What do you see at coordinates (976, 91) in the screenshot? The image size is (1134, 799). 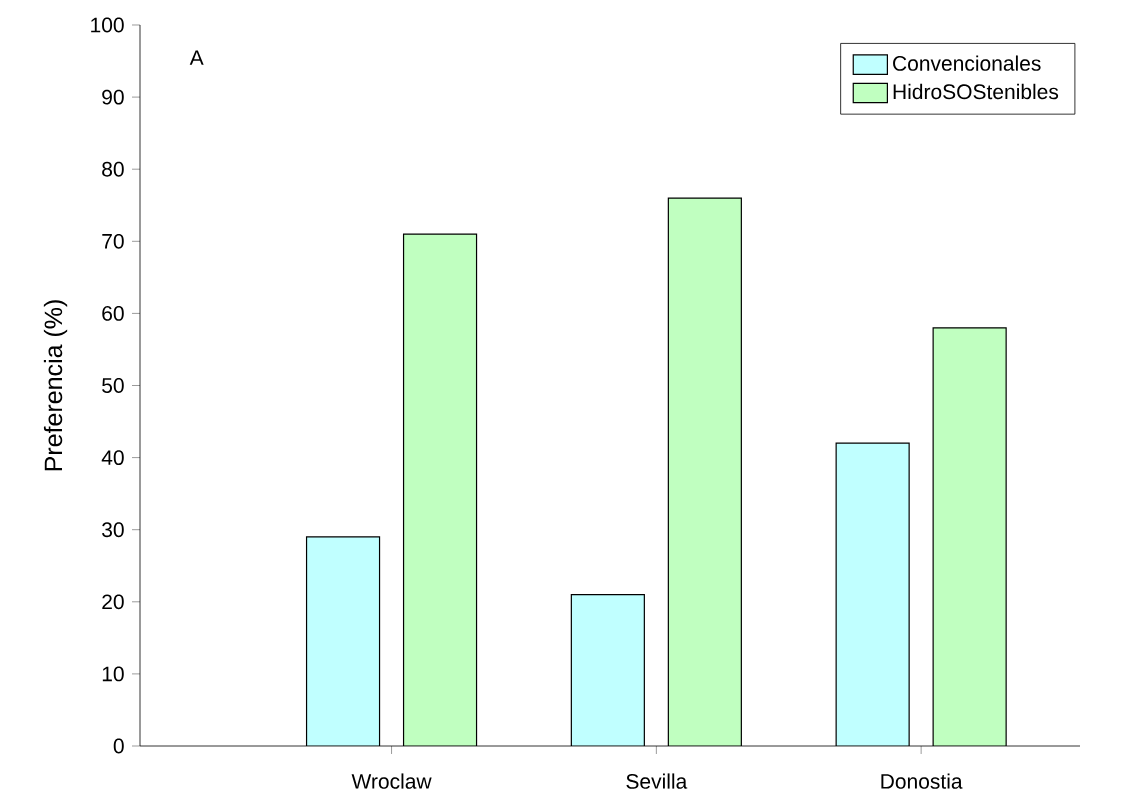 I see `legend-label: HidroSOStenibles` at bounding box center [976, 91].